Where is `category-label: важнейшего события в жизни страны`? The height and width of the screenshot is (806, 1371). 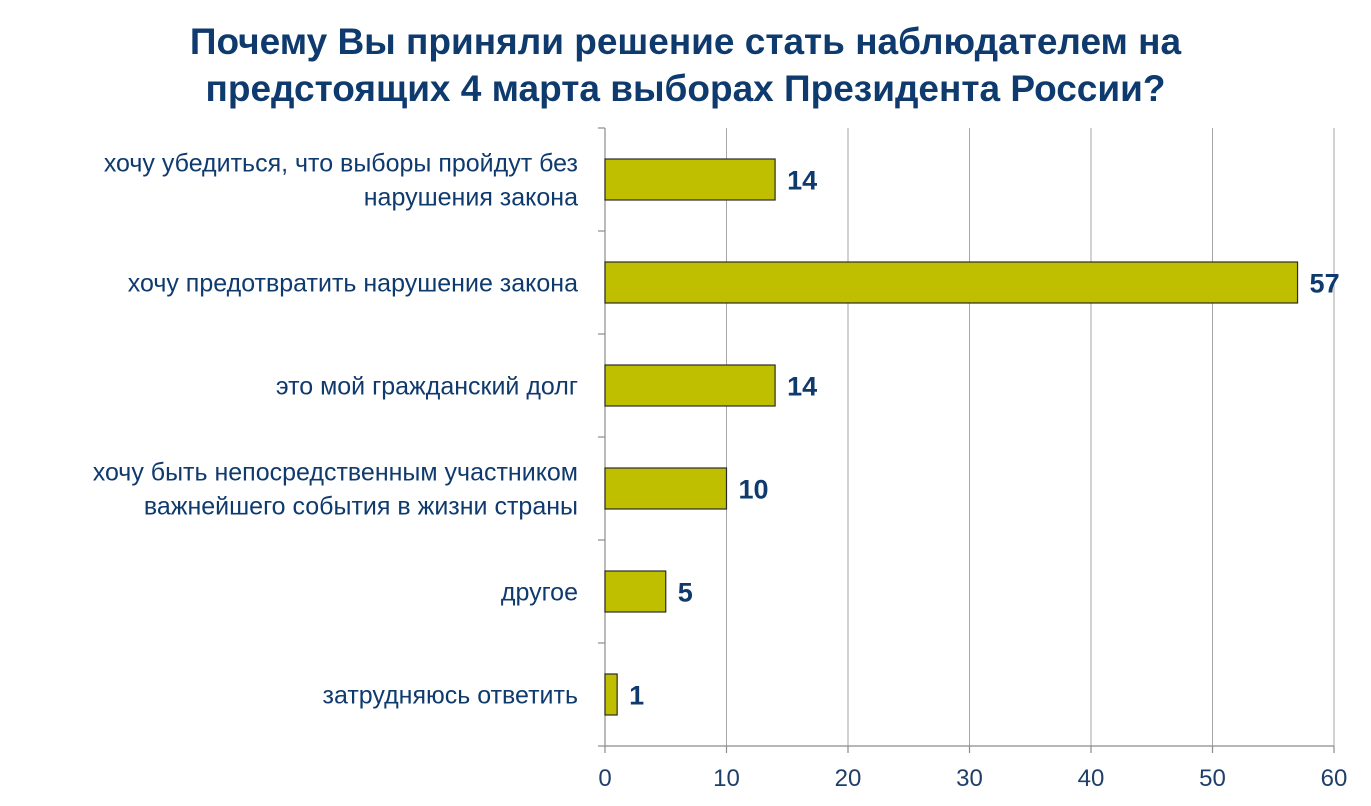
category-label: важнейшего события в жизни страны is located at coordinates (361, 507).